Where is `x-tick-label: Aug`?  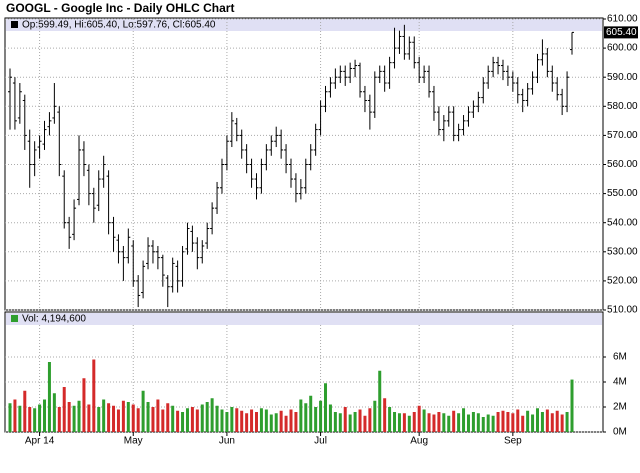
x-tick-label: Aug is located at coordinates (419, 441).